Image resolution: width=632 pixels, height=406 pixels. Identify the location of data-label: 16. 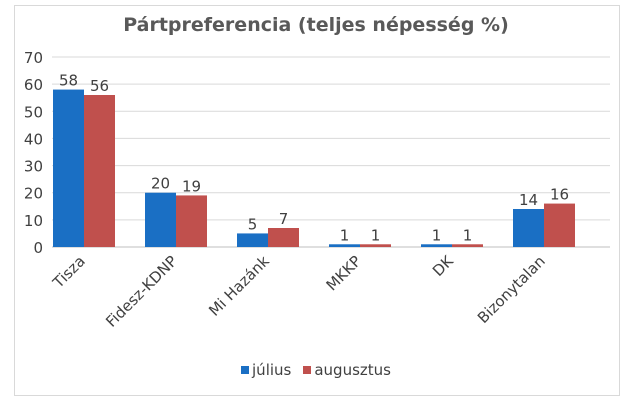
(559, 195).